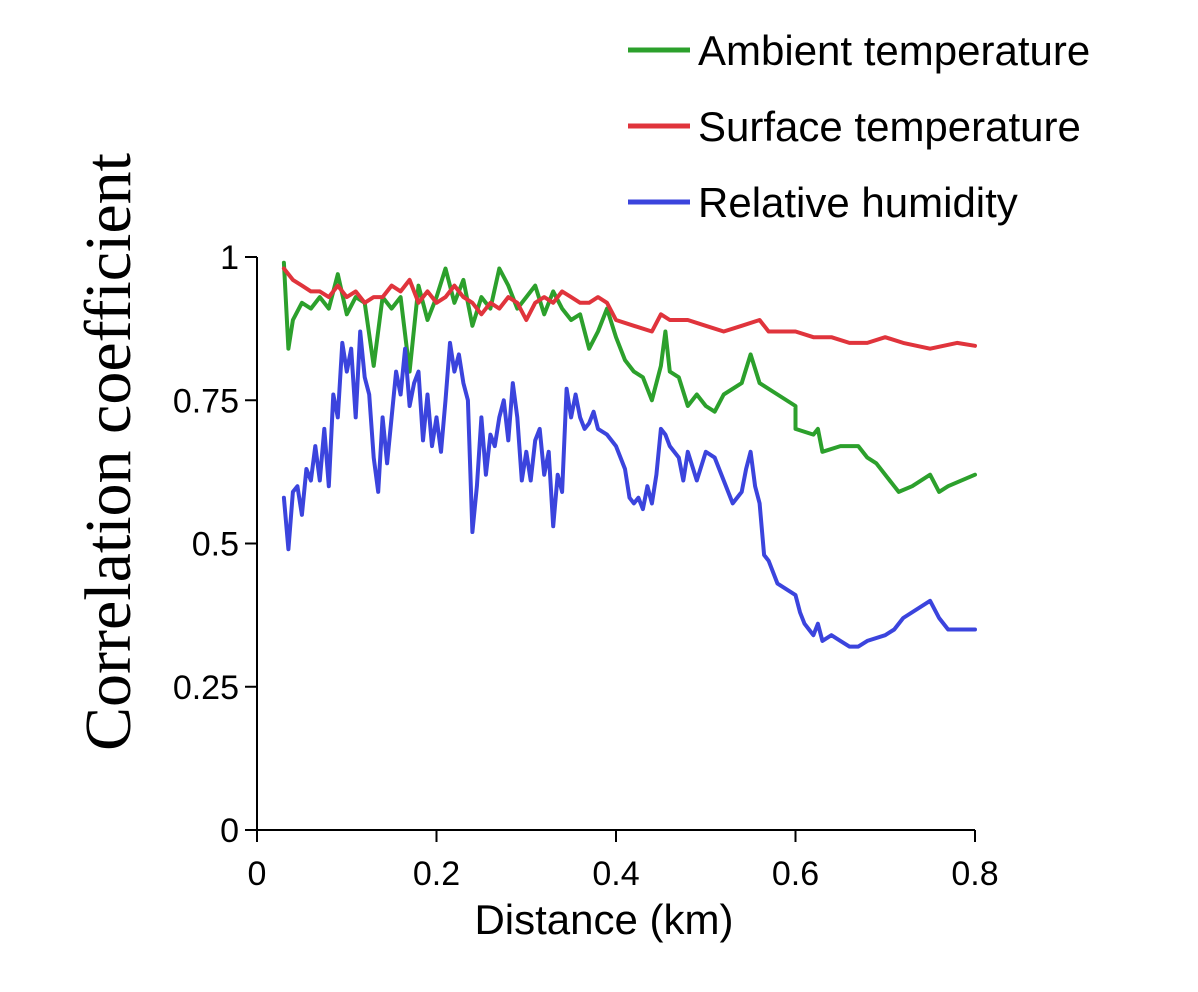  I want to click on y-tick-label: 0.75, so click(206, 401).